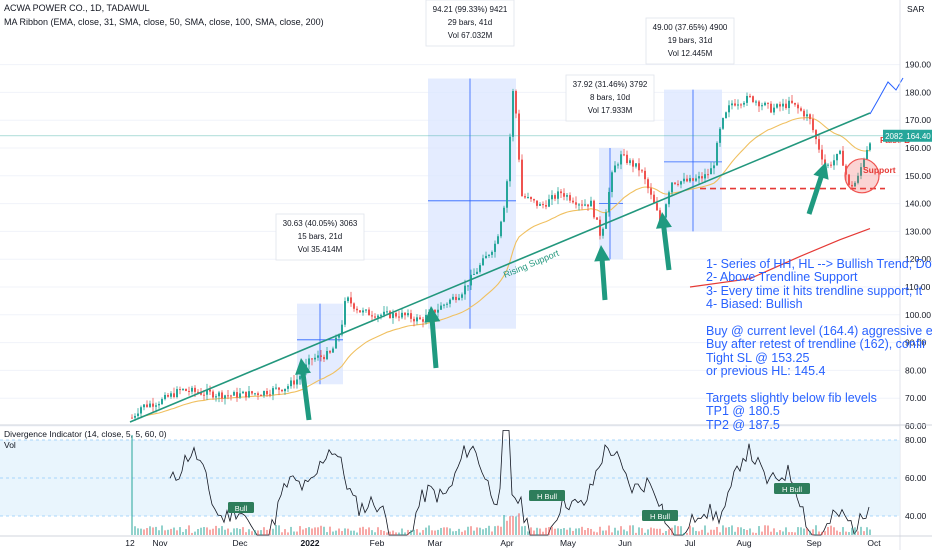 The height and width of the screenshot is (550, 932). Describe the element at coordinates (916, 478) in the screenshot. I see `indicator-tick: 60.00` at that location.